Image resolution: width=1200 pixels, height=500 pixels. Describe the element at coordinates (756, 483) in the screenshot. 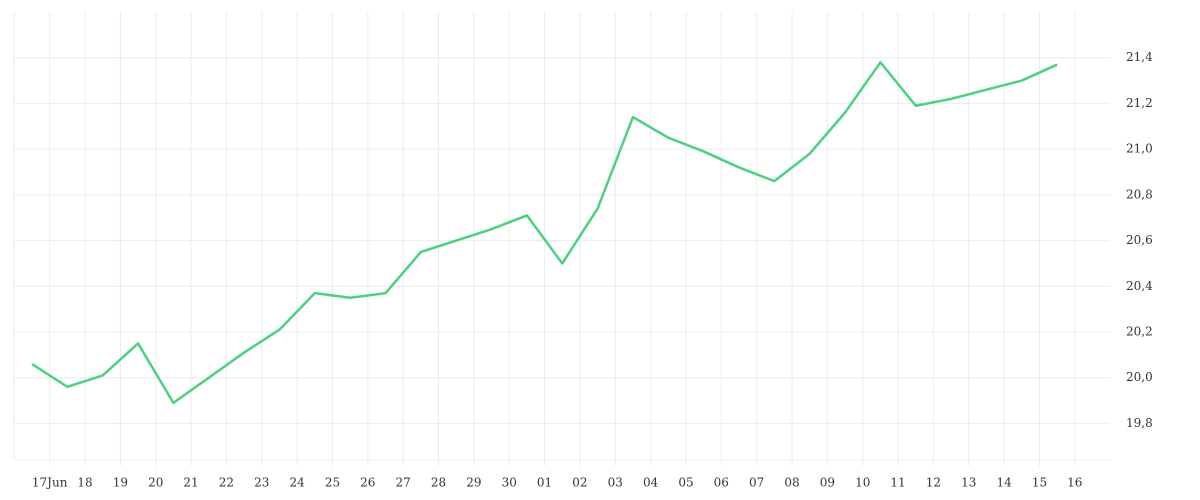

I see `x-tick-label: 07` at that location.